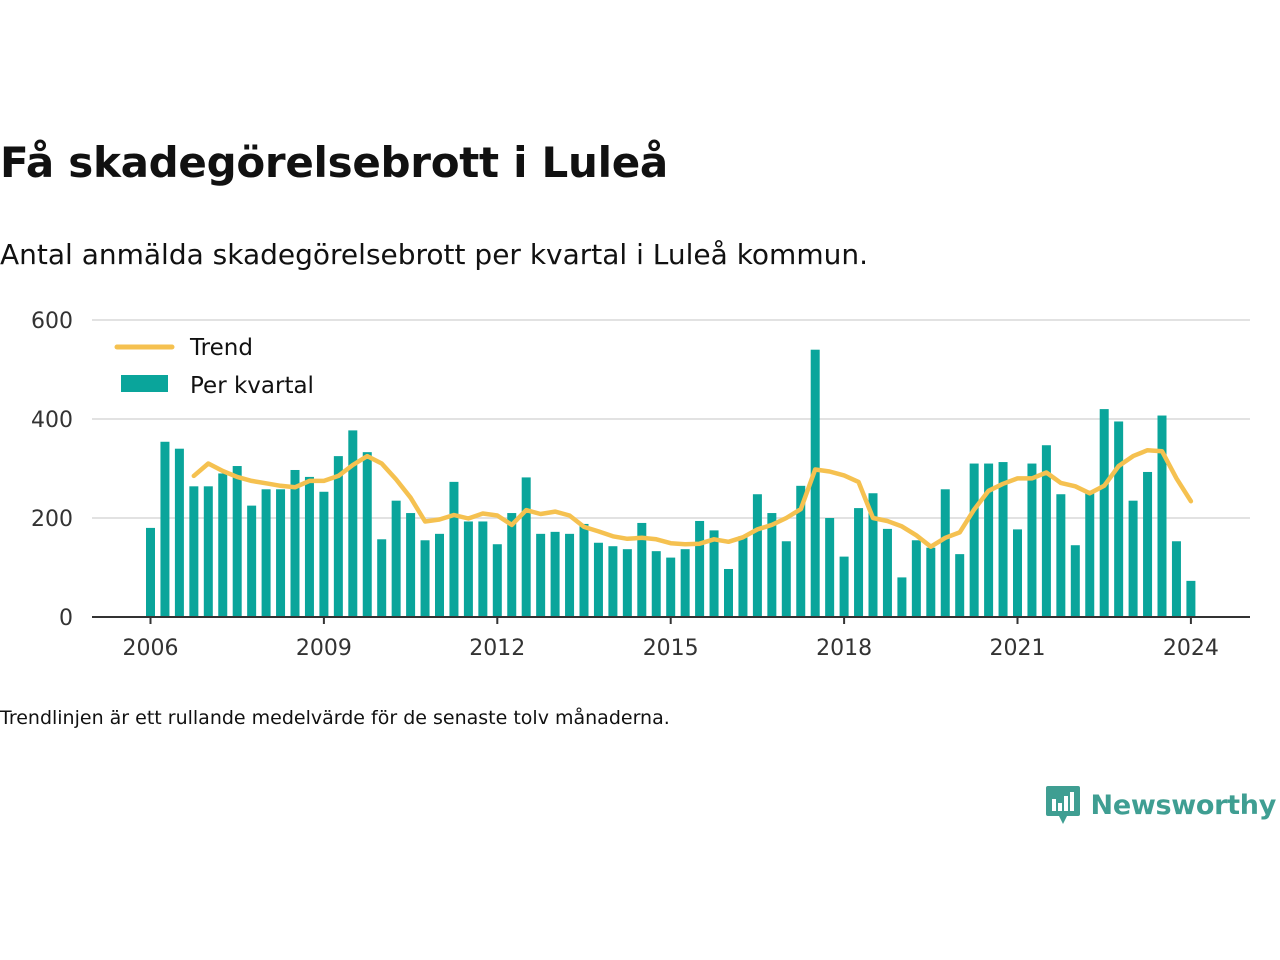 This screenshot has width=1280, height=960. Describe the element at coordinates (1183, 805) in the screenshot. I see `brand-name: Newsworthy` at that location.